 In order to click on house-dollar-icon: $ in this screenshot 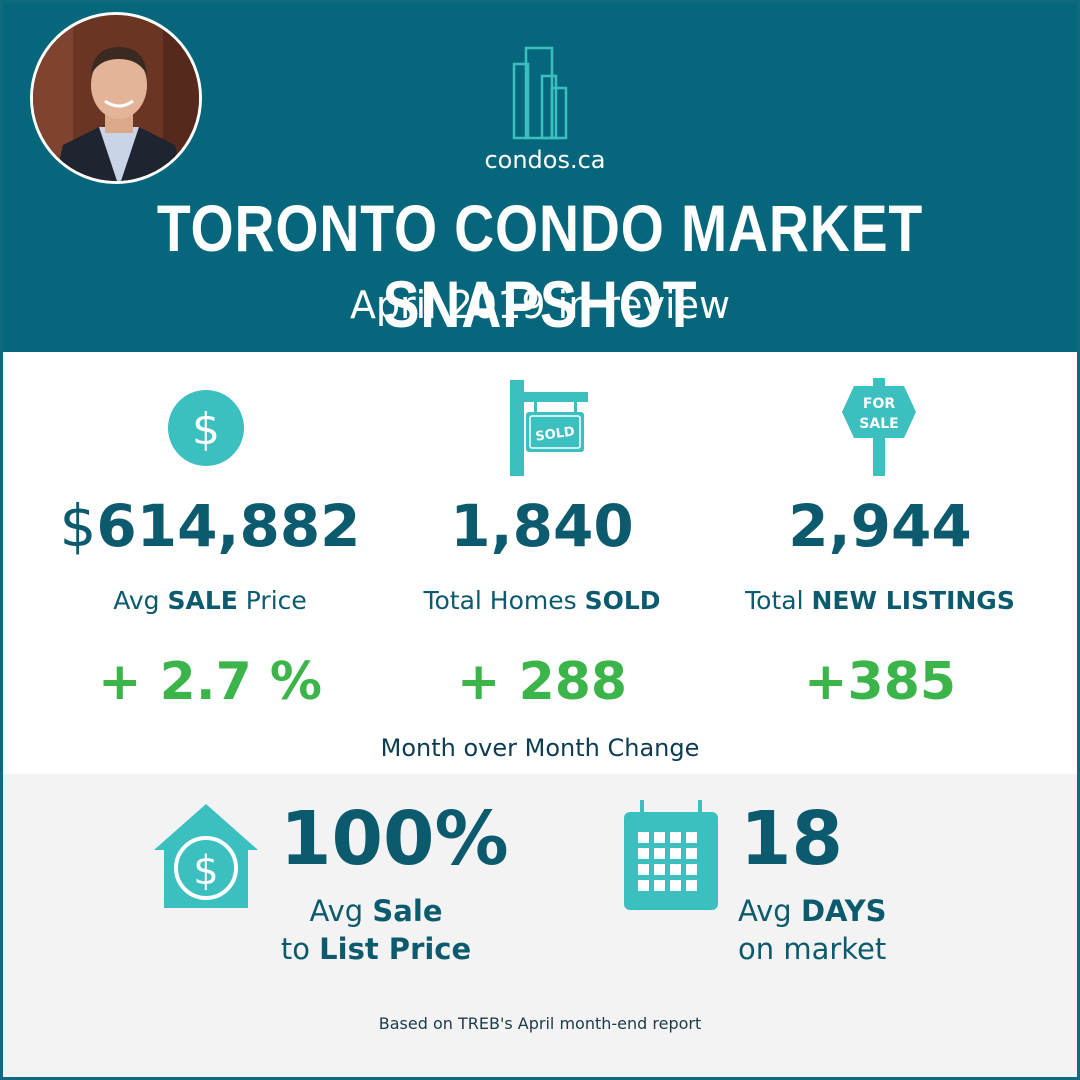, I will do `click(206, 856)`.